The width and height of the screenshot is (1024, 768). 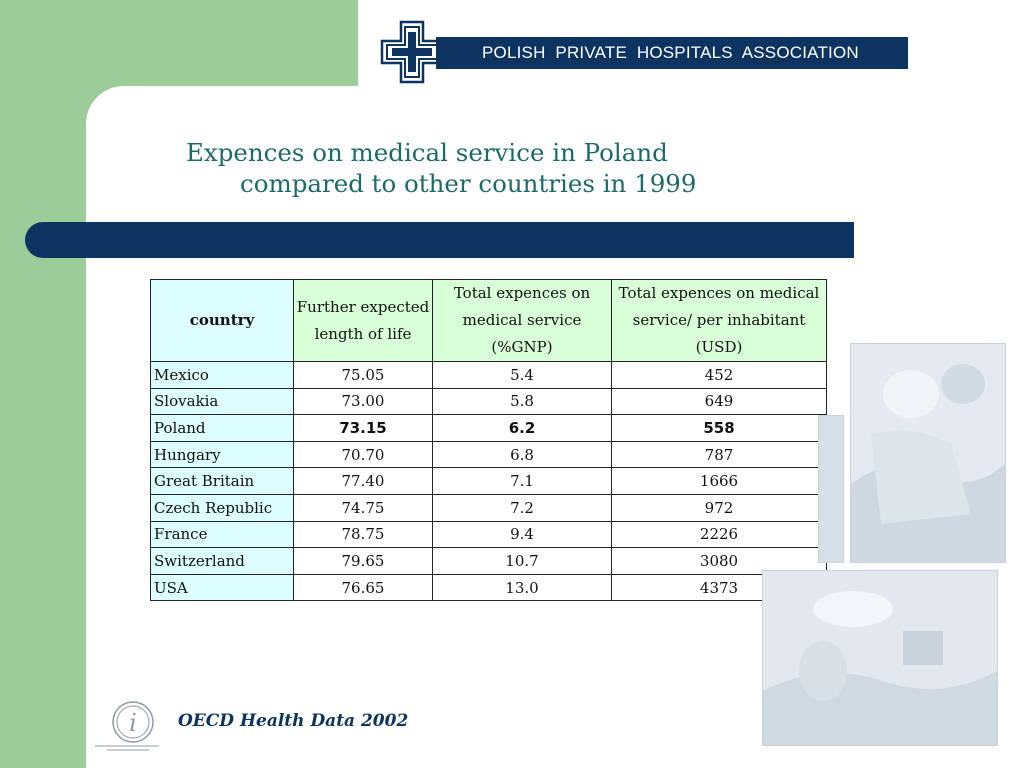 What do you see at coordinates (522, 561) in the screenshot?
I see `value-cell: 10.7` at bounding box center [522, 561].